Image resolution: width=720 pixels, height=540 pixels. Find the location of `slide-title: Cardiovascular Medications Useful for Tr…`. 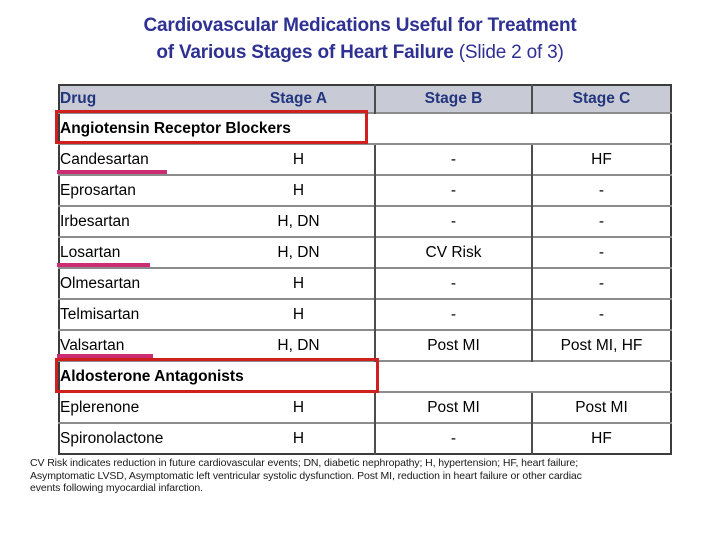

slide-title: Cardiovascular Medications Useful for Tr… is located at coordinates (360, 39).